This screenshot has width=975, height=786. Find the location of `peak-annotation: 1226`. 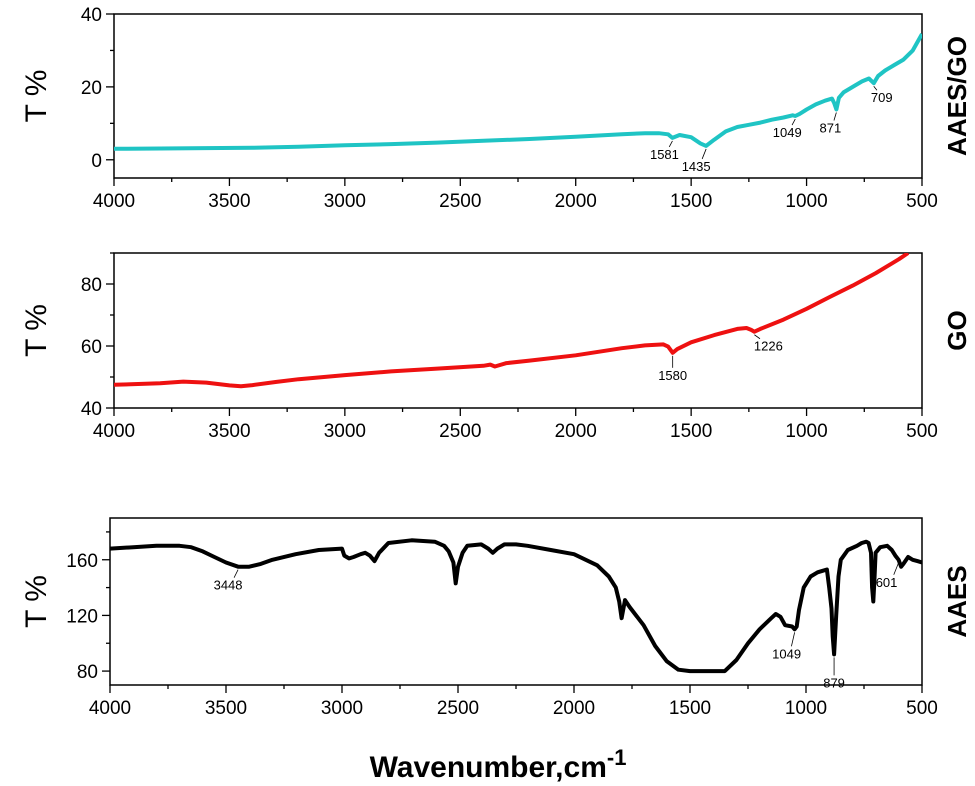

peak-annotation: 1226 is located at coordinates (768, 346).